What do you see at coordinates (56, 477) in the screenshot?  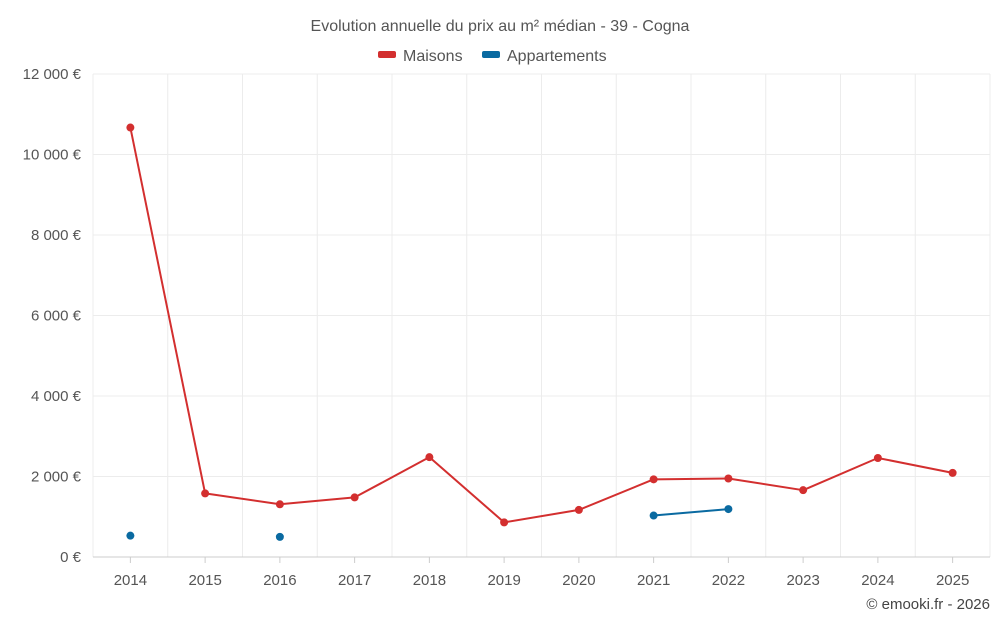 I see `y-tick-label: 2 000 €` at bounding box center [56, 477].